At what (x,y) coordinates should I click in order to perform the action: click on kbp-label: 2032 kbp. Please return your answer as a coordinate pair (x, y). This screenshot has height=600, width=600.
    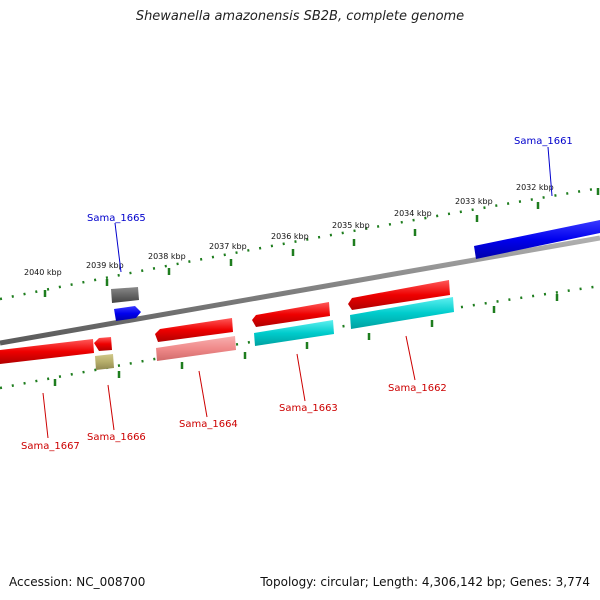
    Looking at the image, I should click on (535, 187).